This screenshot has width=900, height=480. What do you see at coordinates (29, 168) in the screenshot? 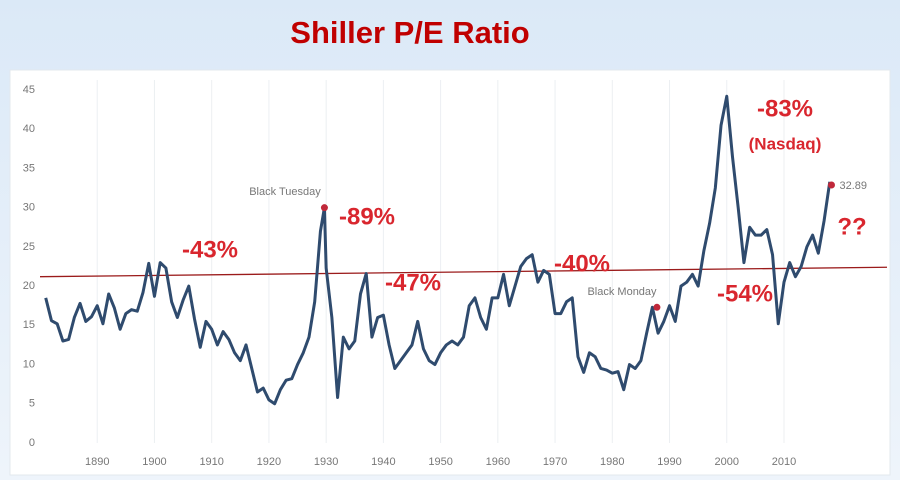
I see `y-tick-label: 35` at bounding box center [29, 168].